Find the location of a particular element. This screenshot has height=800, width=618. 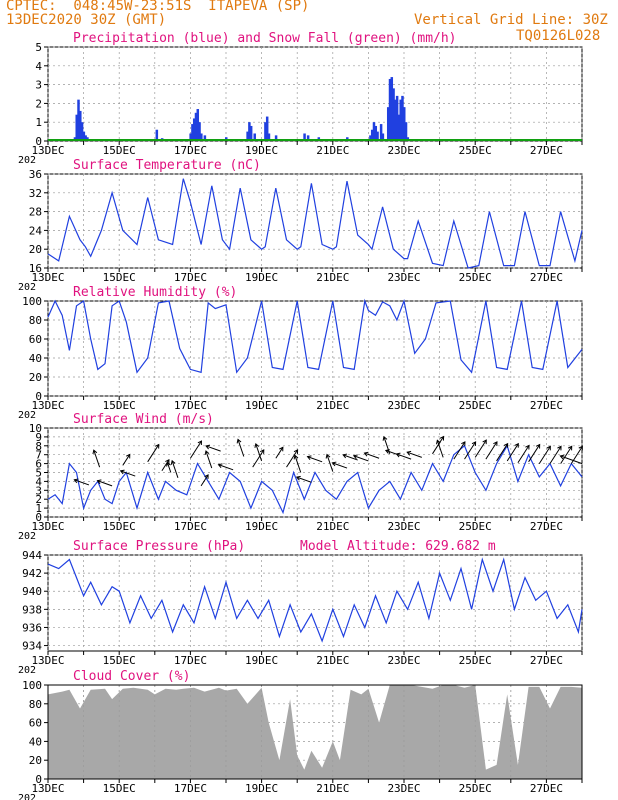

y-tick-label: 36 is located at coordinates (35, 174).